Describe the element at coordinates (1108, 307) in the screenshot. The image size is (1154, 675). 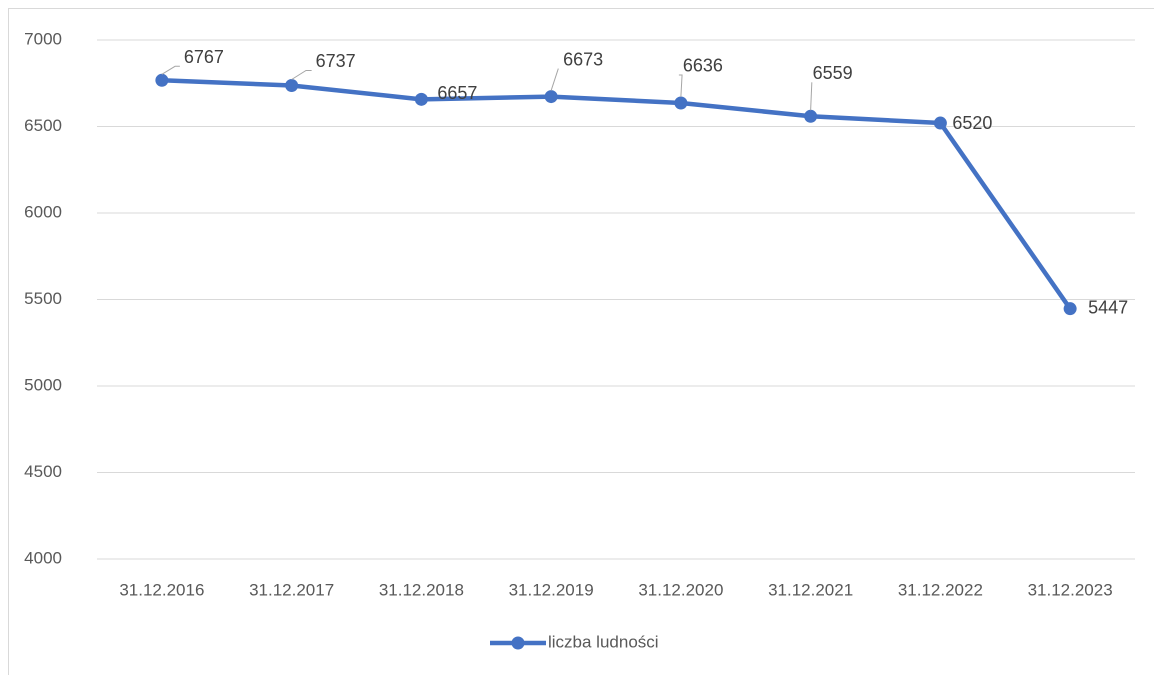
I see `data-label: 5447` at that location.